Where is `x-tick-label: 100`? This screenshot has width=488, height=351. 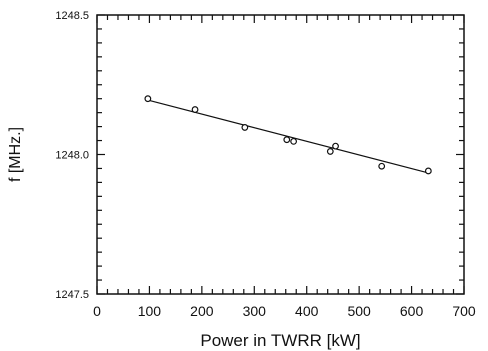
x-tick-label: 100 is located at coordinates (150, 311).